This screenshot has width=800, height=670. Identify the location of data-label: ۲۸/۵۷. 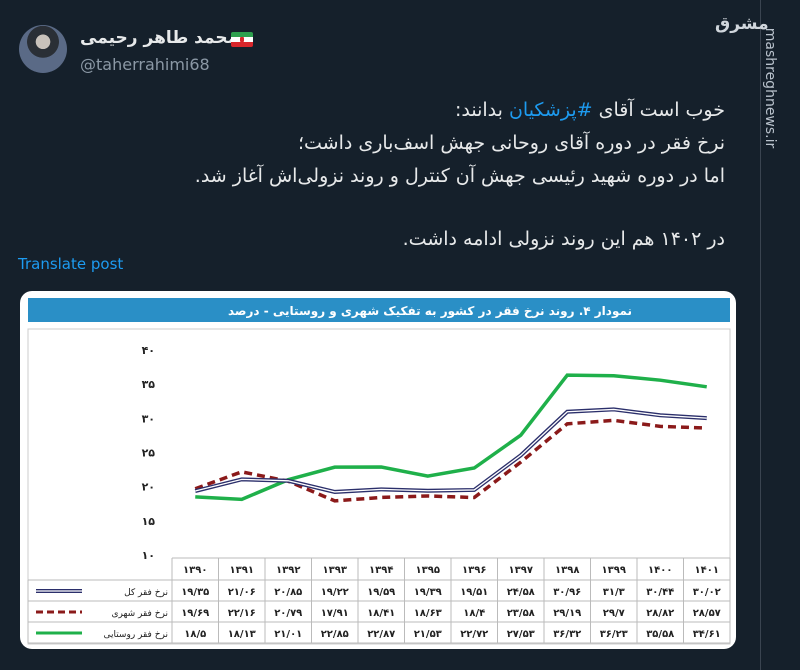
(707, 613).